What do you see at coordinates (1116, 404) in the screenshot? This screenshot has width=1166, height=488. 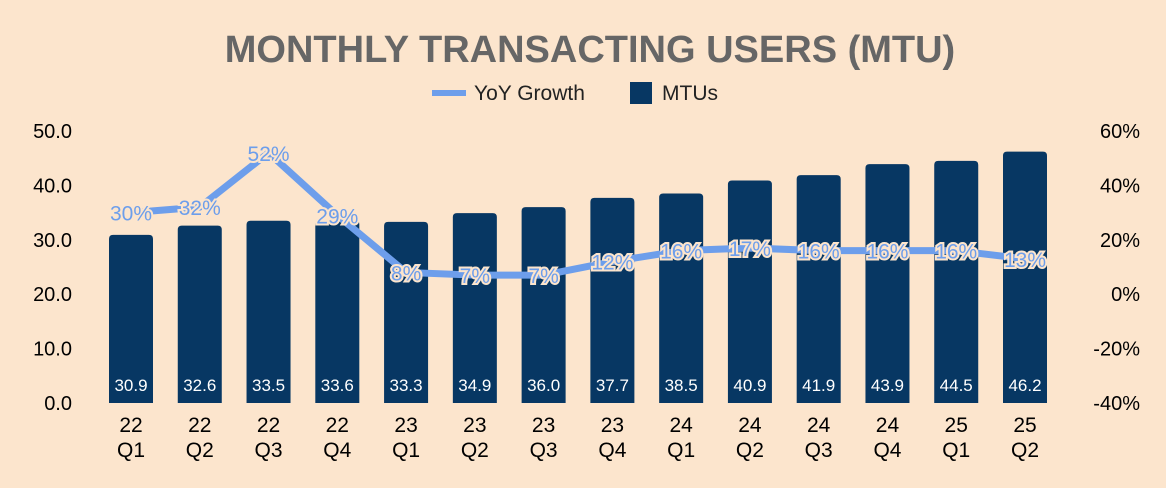 I see `right-axis-tick: -40%` at bounding box center [1116, 404].